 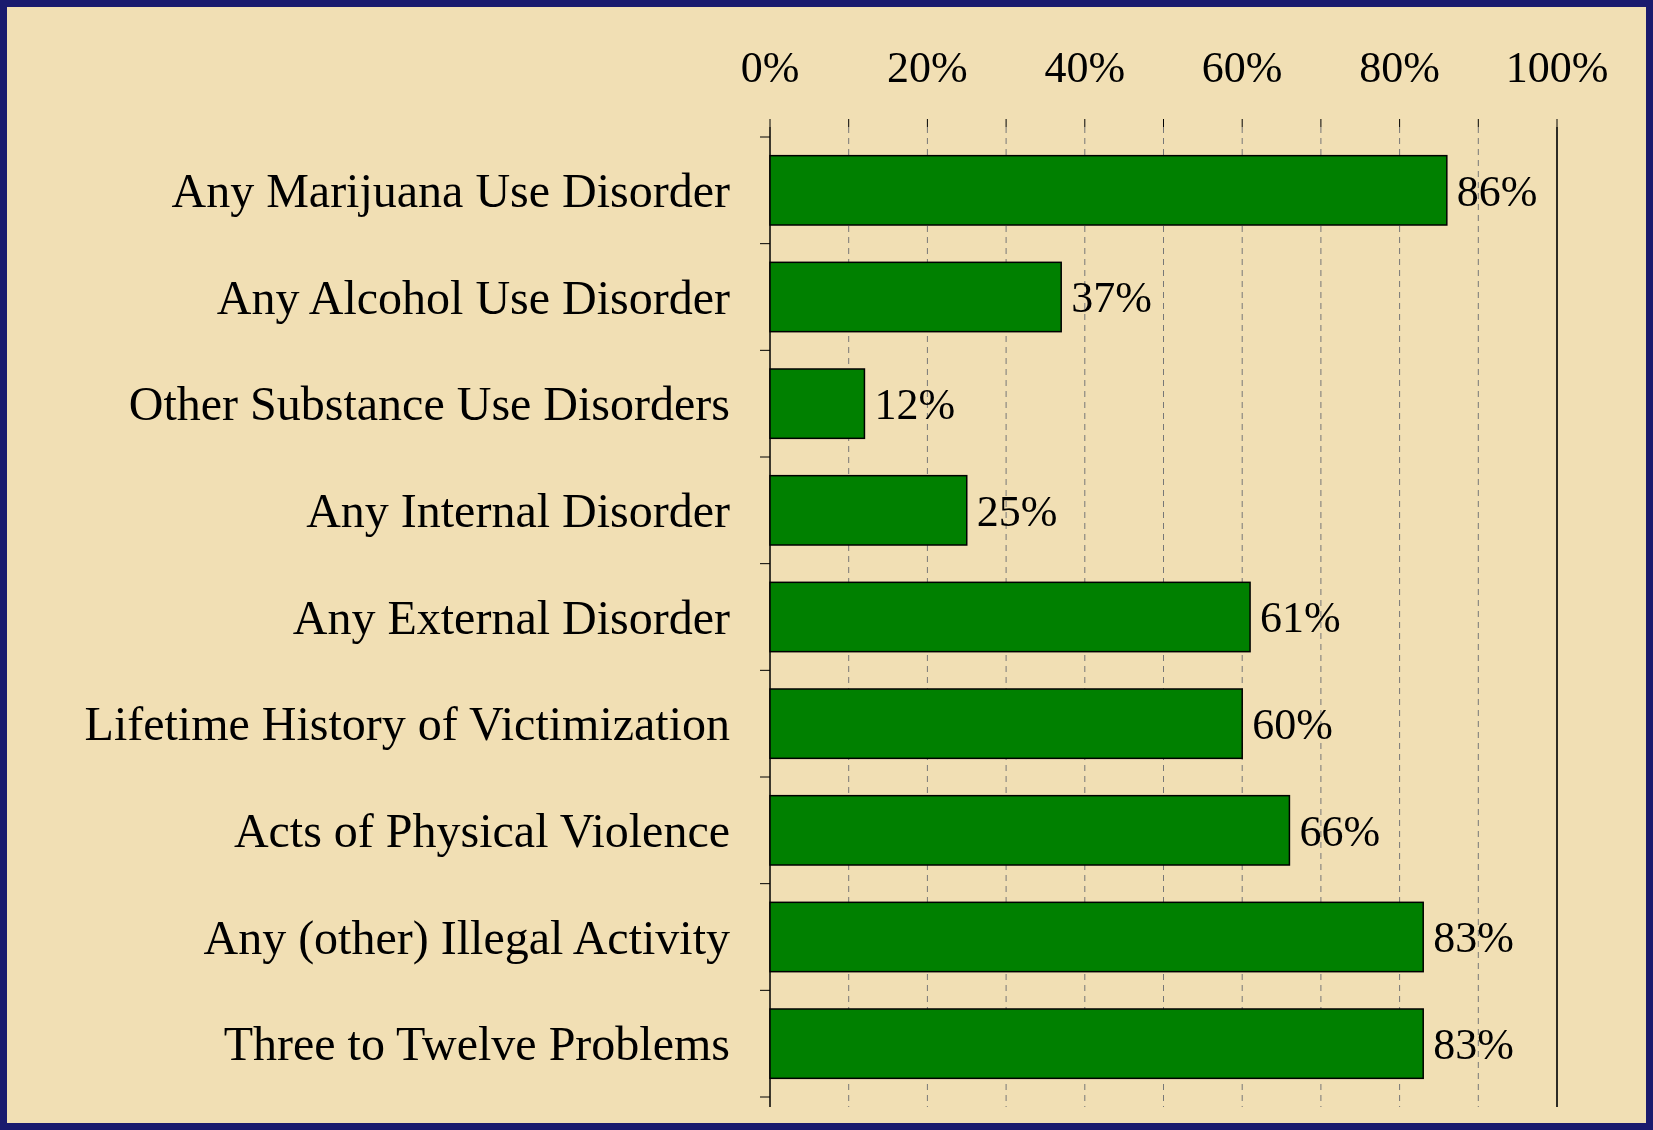 What do you see at coordinates (1300, 618) in the screenshot?
I see `data-label: 61%` at bounding box center [1300, 618].